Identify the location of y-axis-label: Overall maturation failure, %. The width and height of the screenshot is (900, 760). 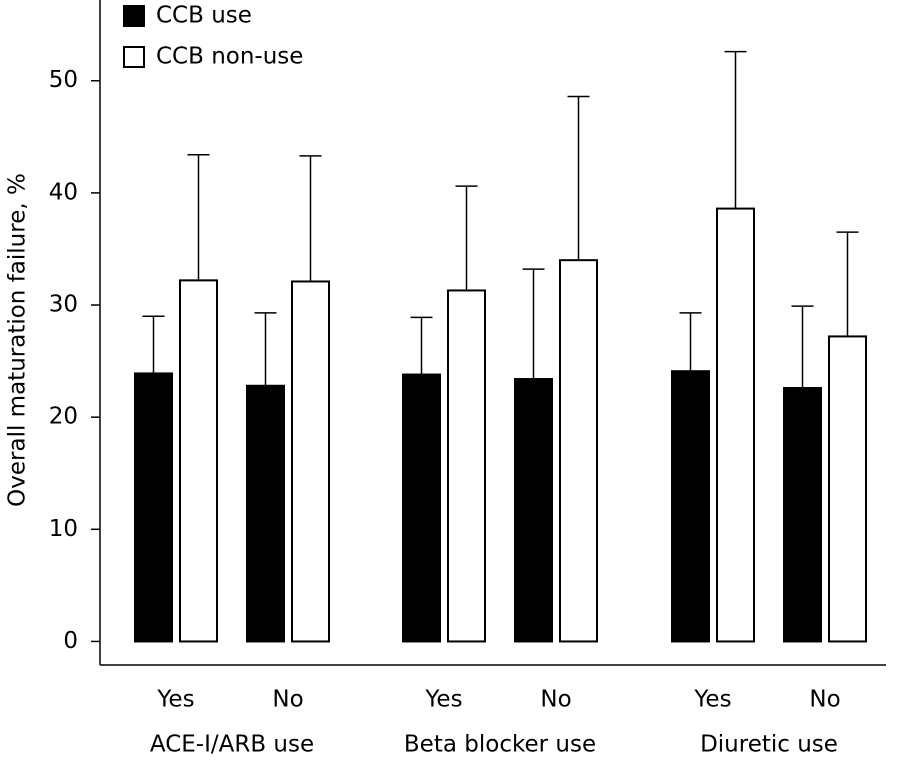
(18, 340).